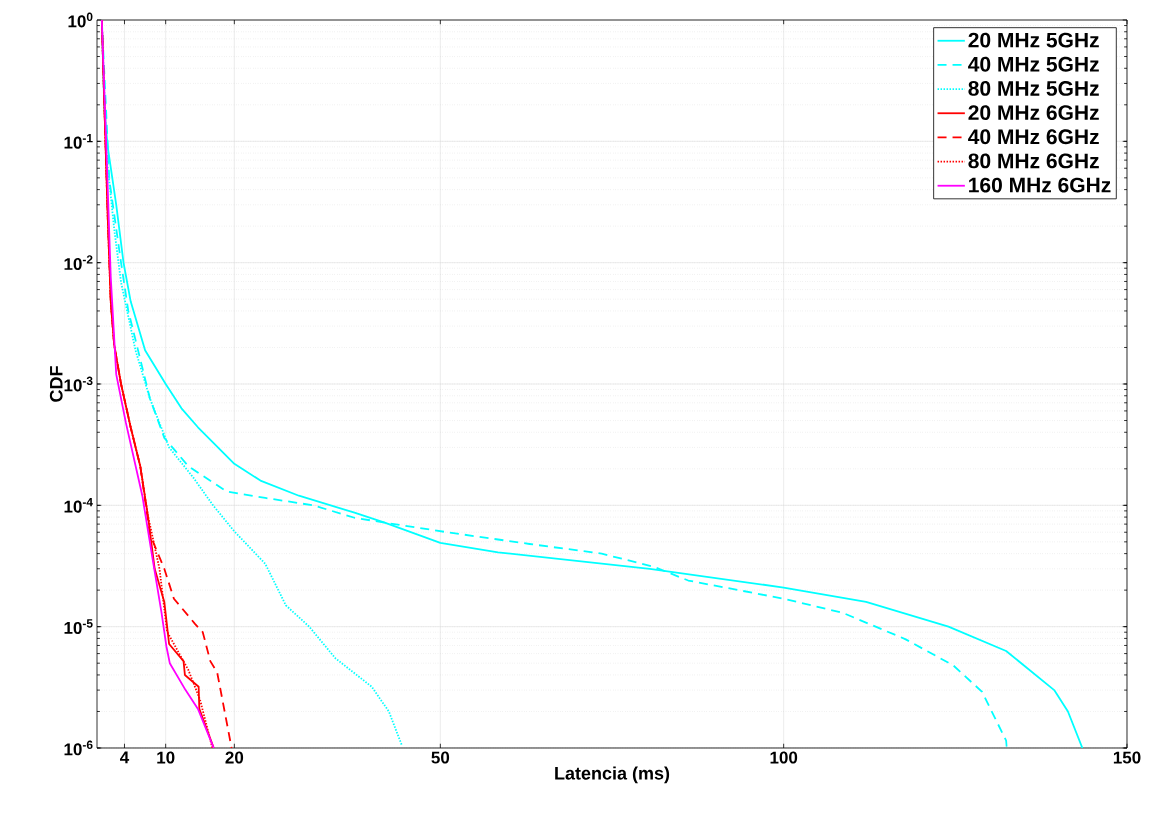 This screenshot has height=816, width=1151. I want to click on x-tick-label: 4, so click(125, 757).